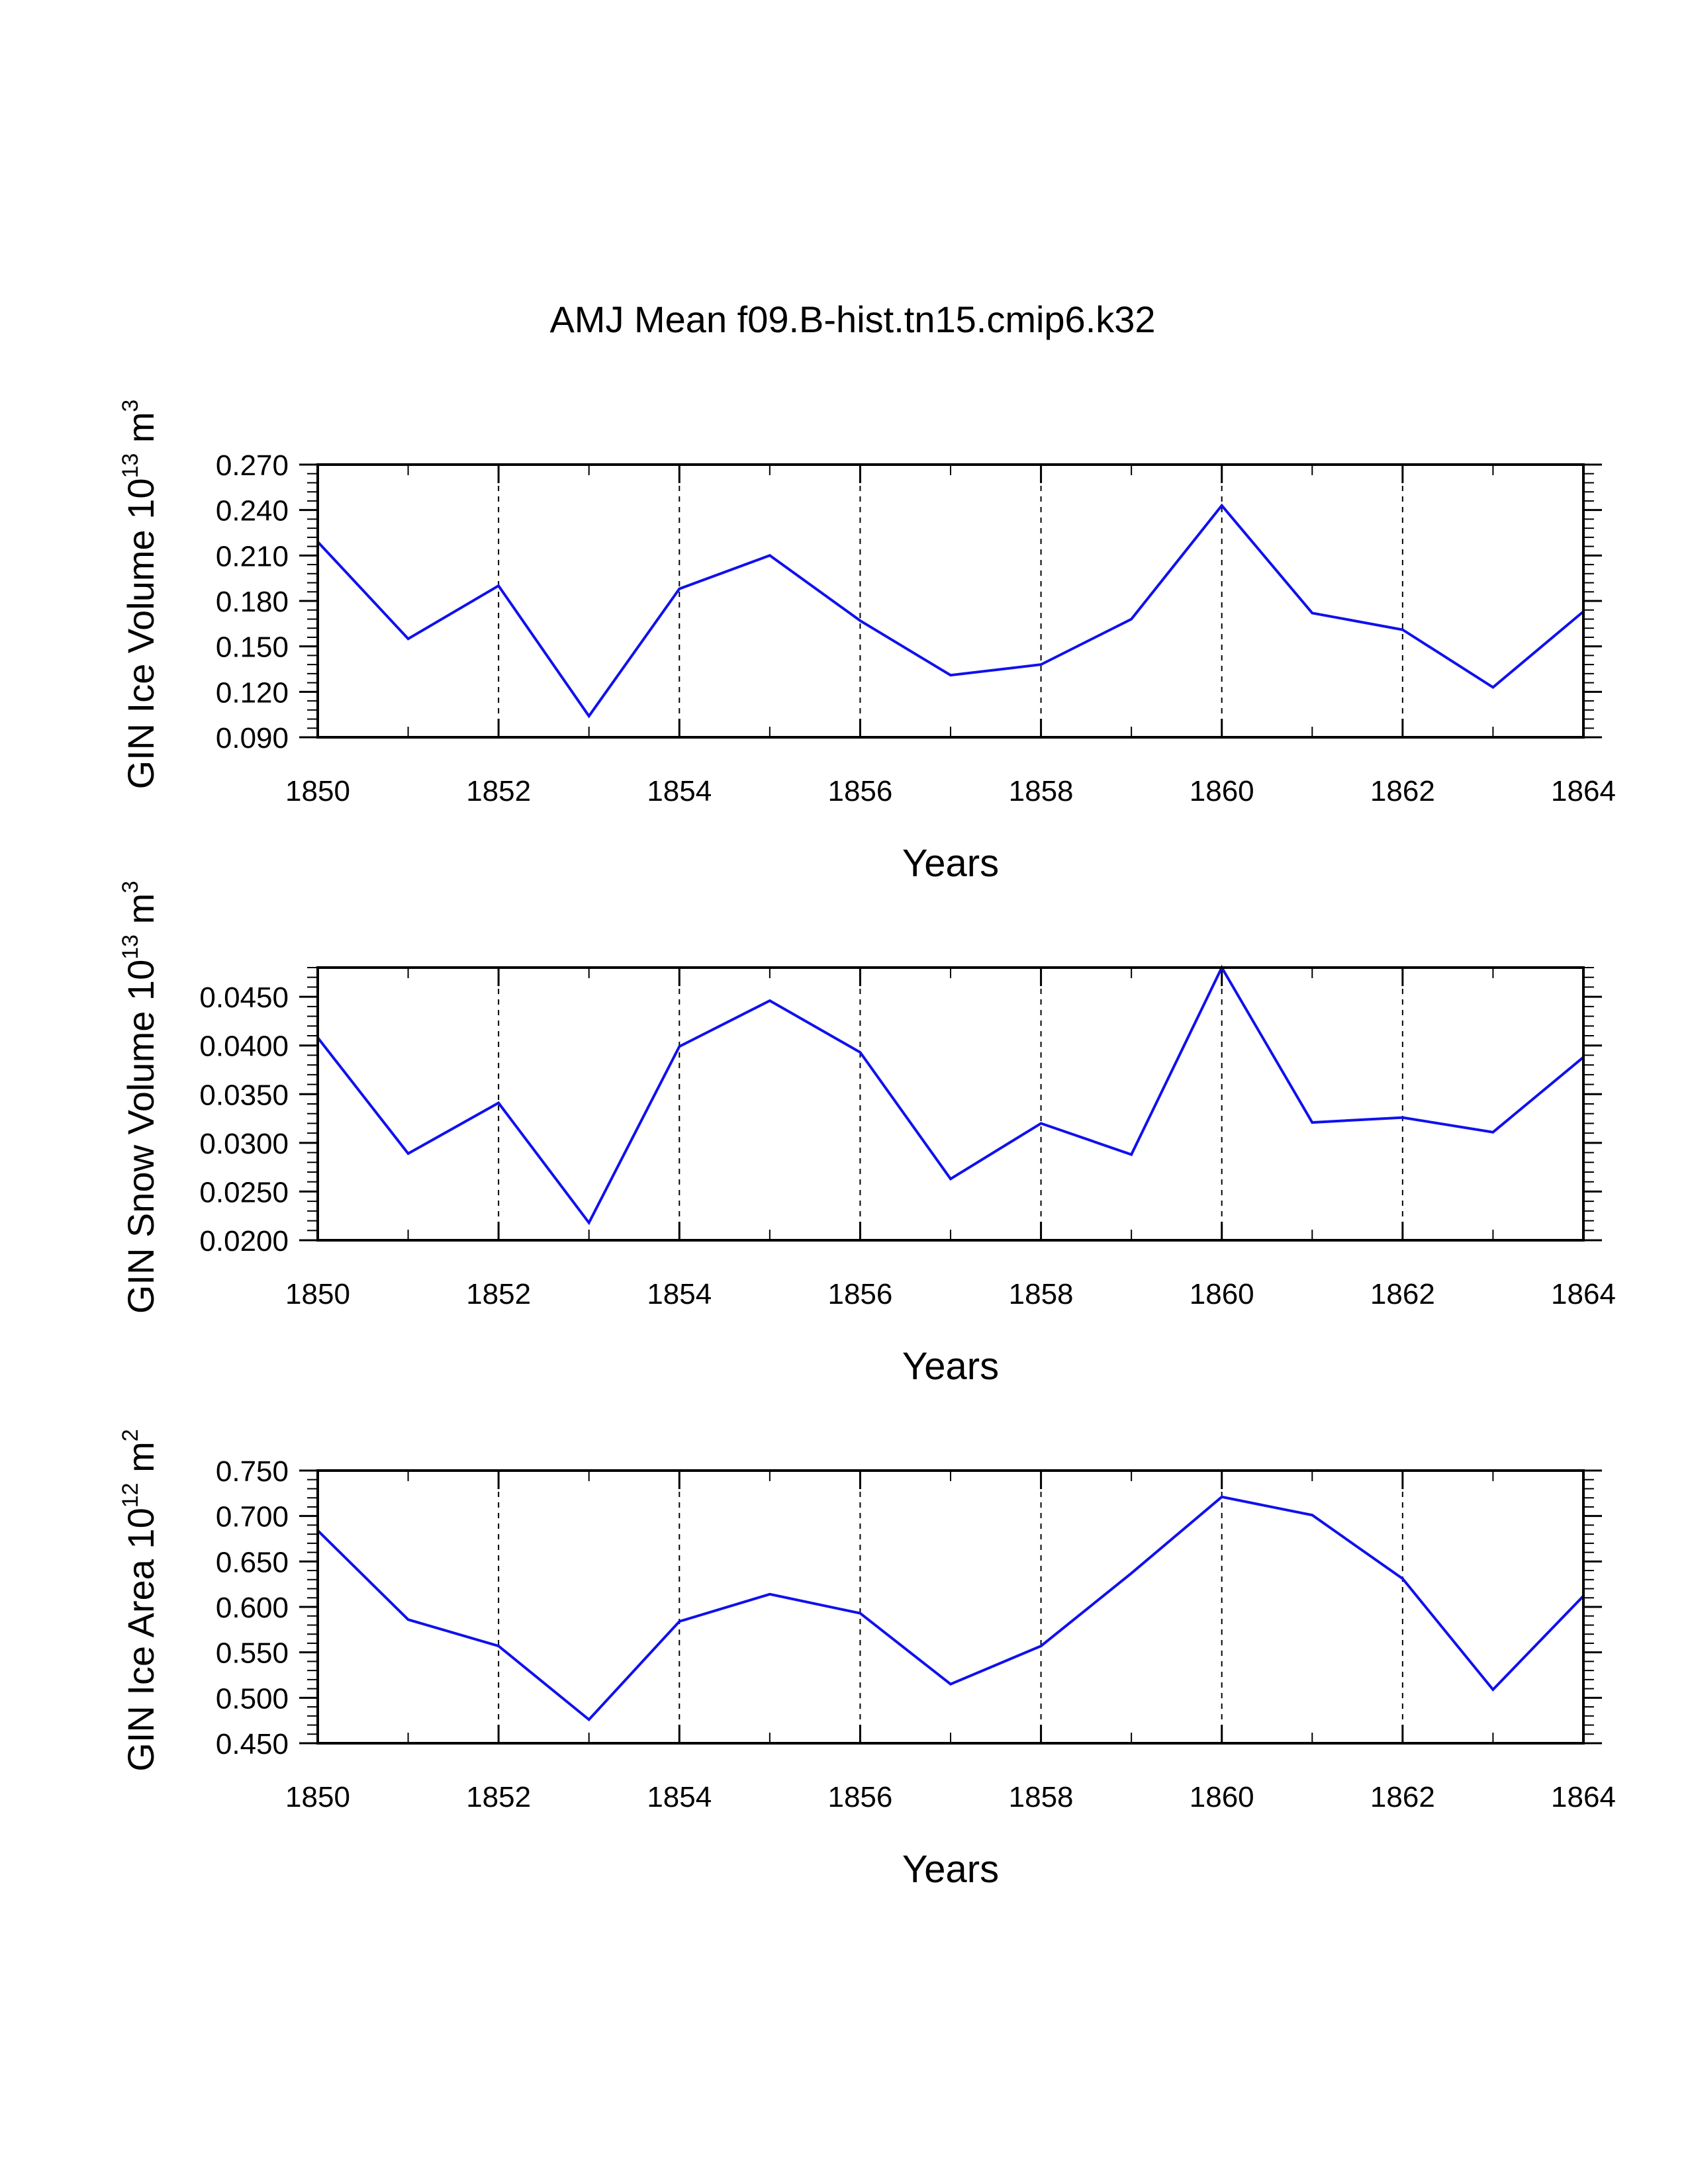  What do you see at coordinates (679, 1797) in the screenshot?
I see `ice-area-x-tick-label: 1854` at bounding box center [679, 1797].